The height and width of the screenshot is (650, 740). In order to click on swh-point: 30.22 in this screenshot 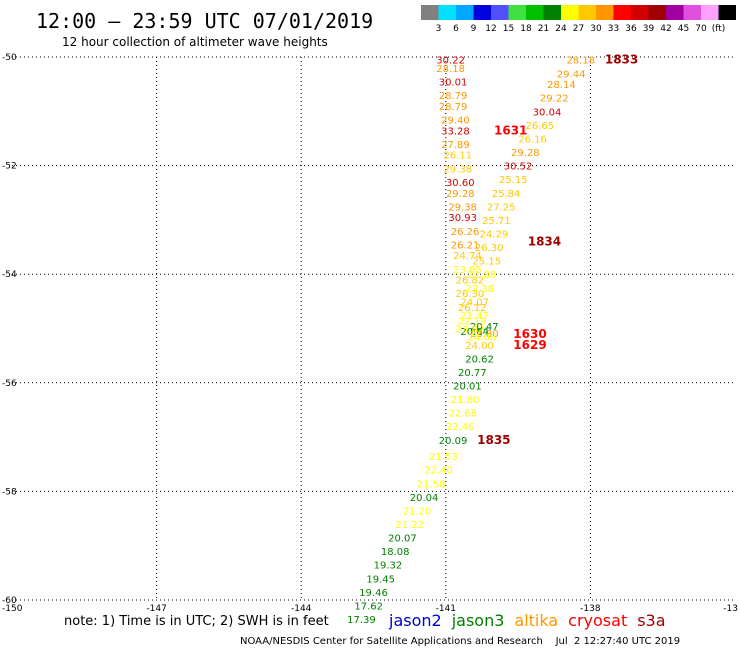, I will do `click(450, 61)`.